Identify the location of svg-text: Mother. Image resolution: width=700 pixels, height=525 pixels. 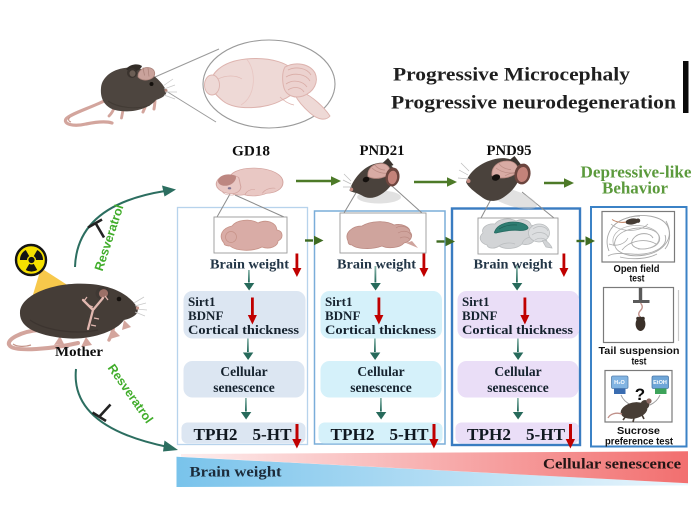
(79, 351).